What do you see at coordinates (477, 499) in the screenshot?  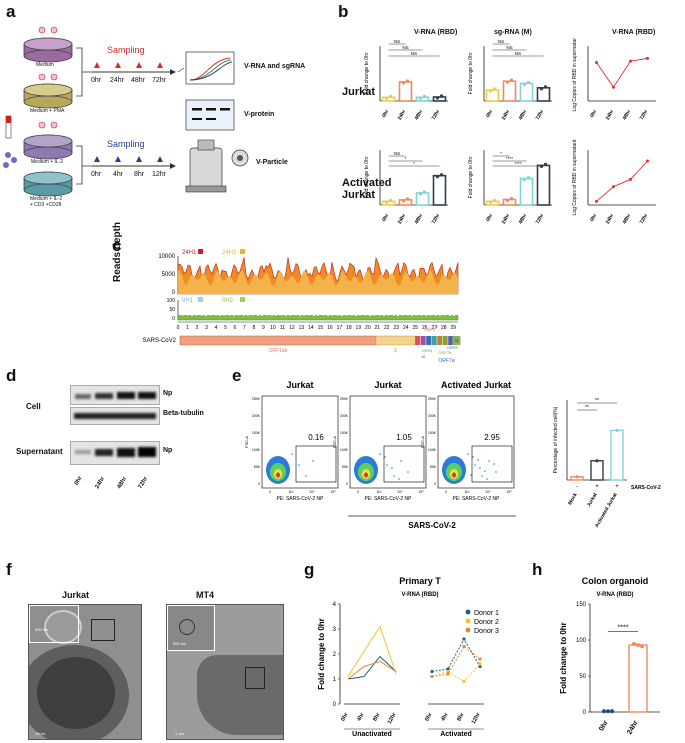 I see `e-x-axis-label: PE: SARS-CoV-2 NP` at bounding box center [477, 499].